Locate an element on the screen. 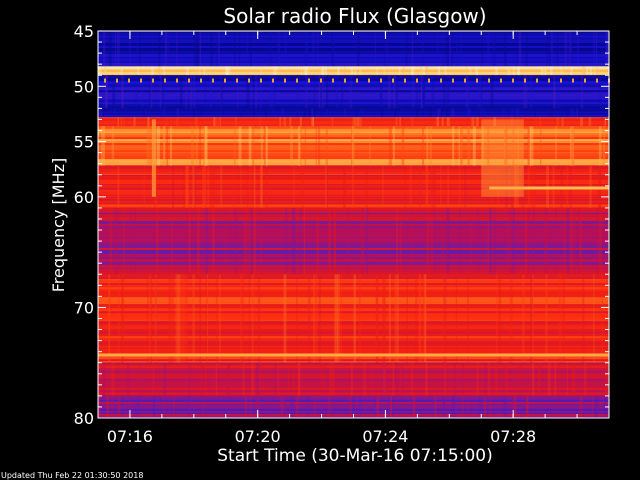  y-tick-label: 55 is located at coordinates (84, 142).